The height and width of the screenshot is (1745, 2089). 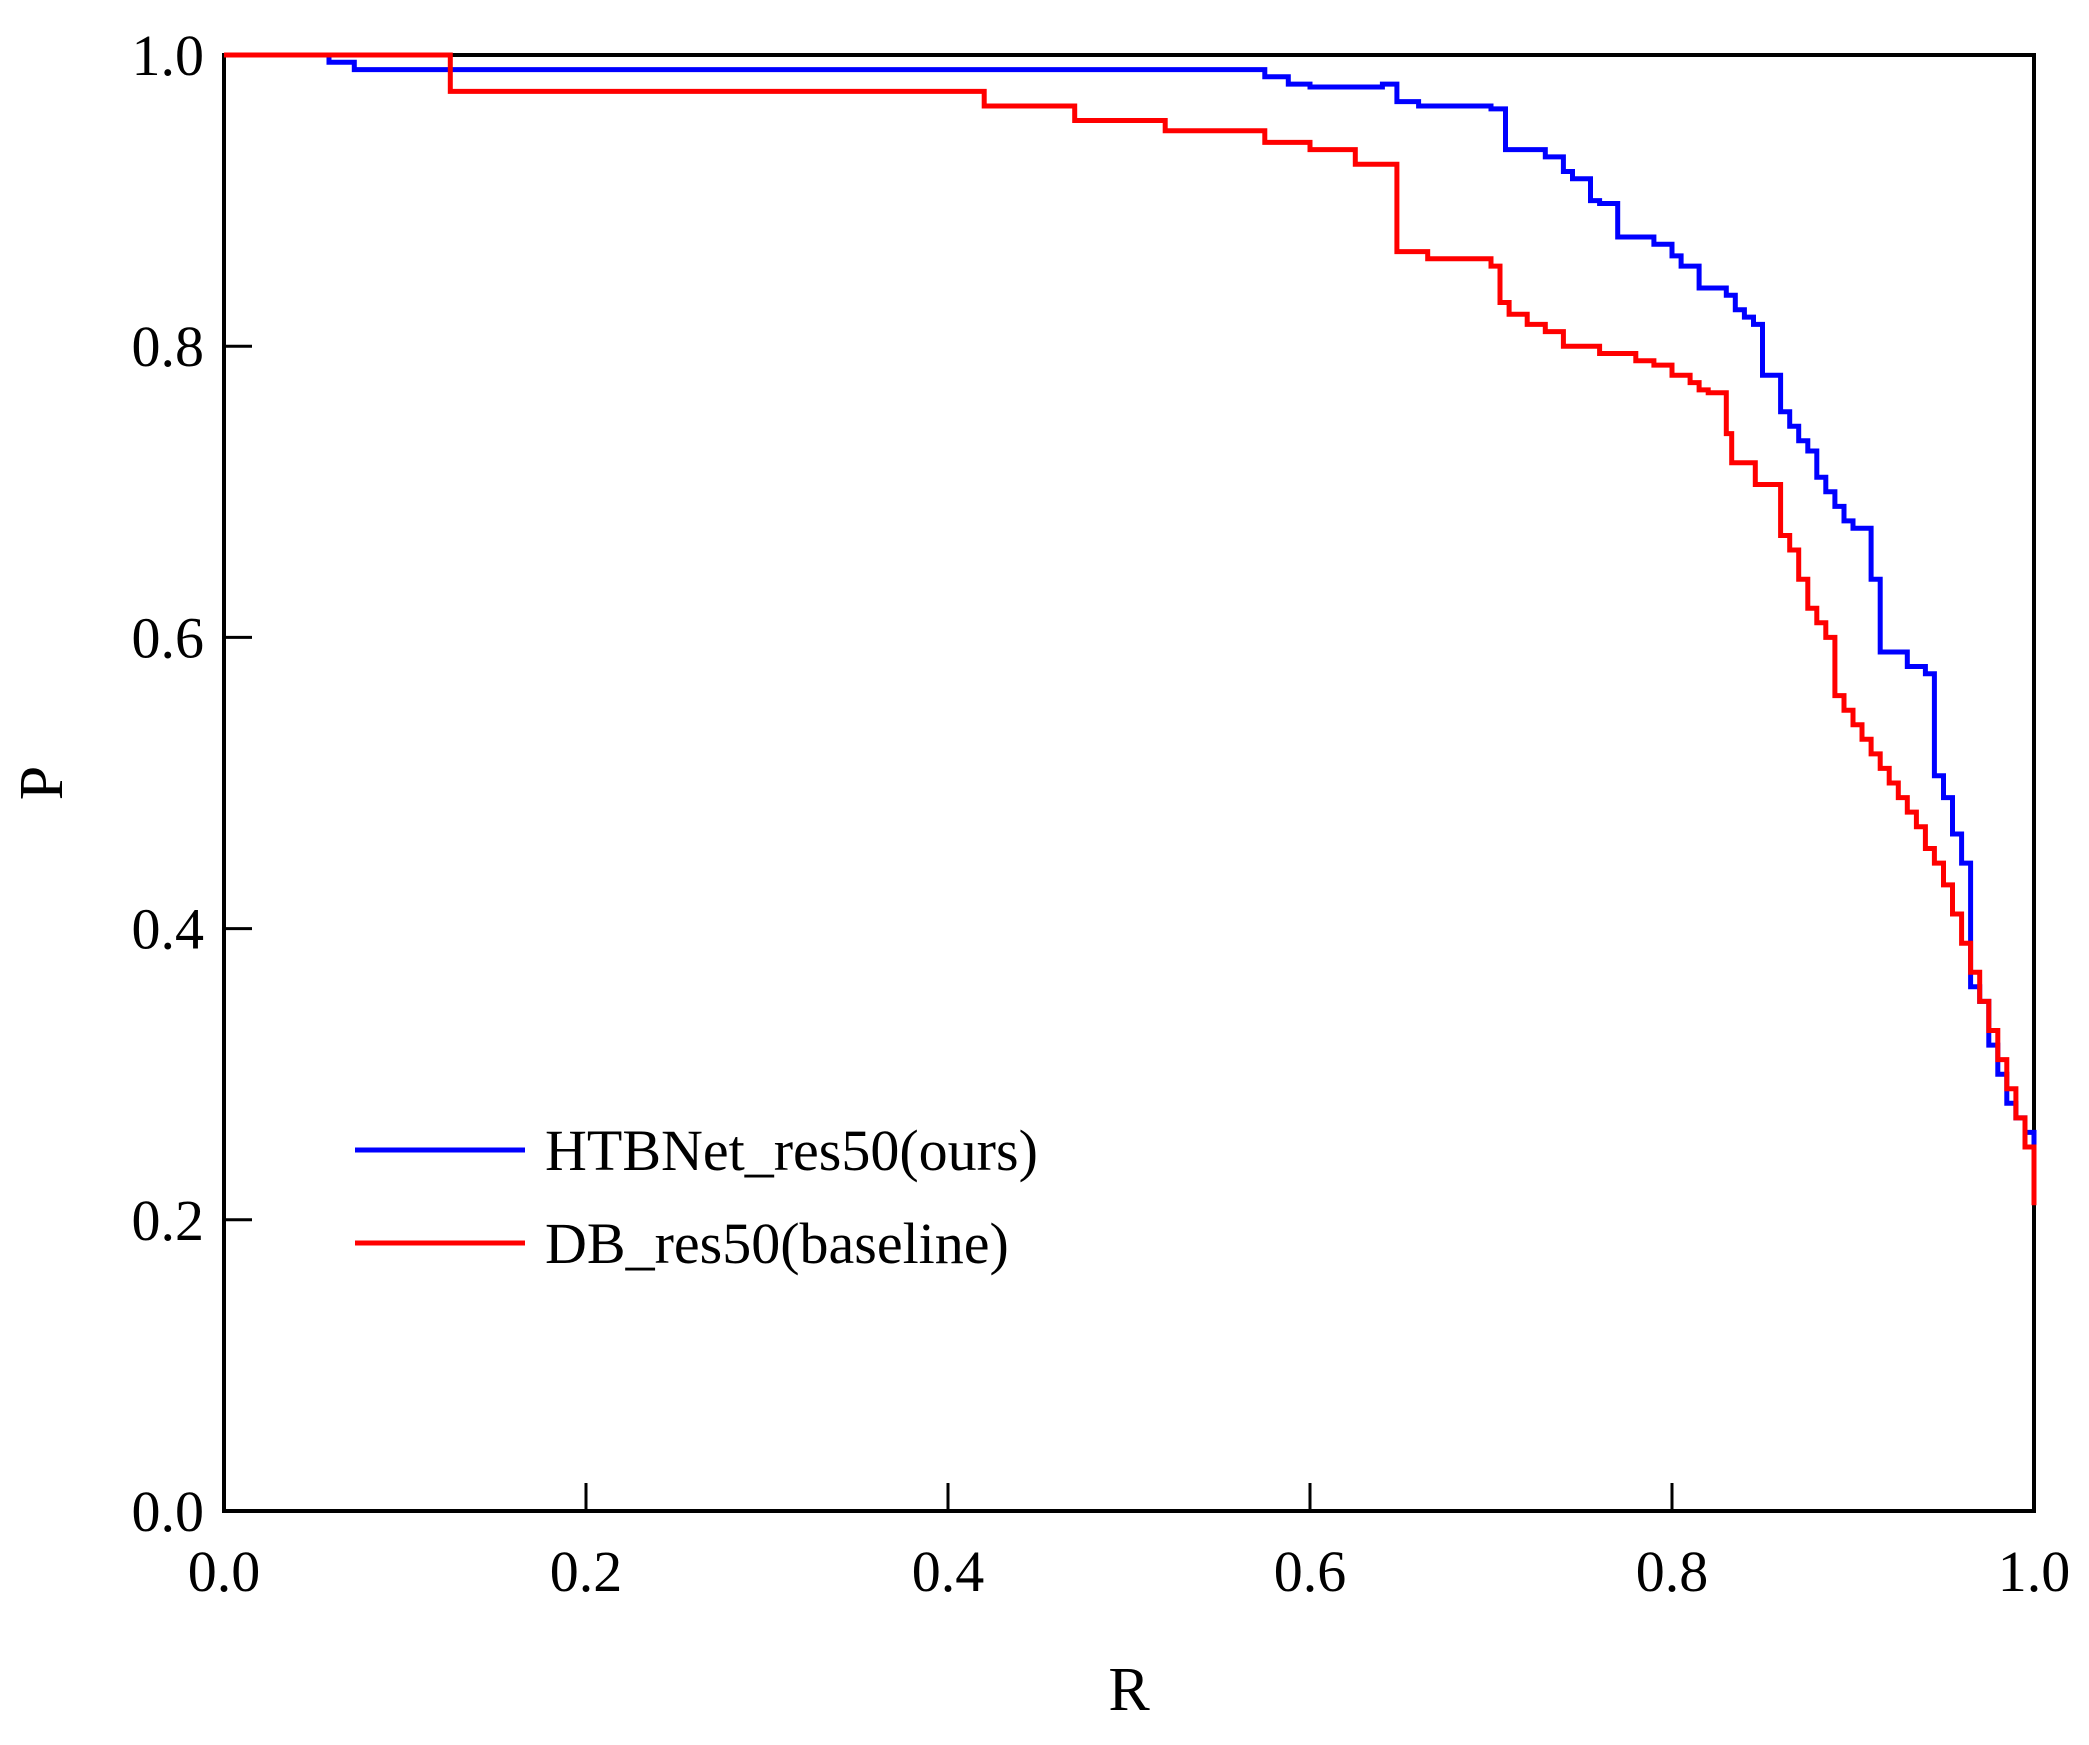 What do you see at coordinates (791, 1150) in the screenshot?
I see `legend-label: HTBNet_res50(ours)` at bounding box center [791, 1150].